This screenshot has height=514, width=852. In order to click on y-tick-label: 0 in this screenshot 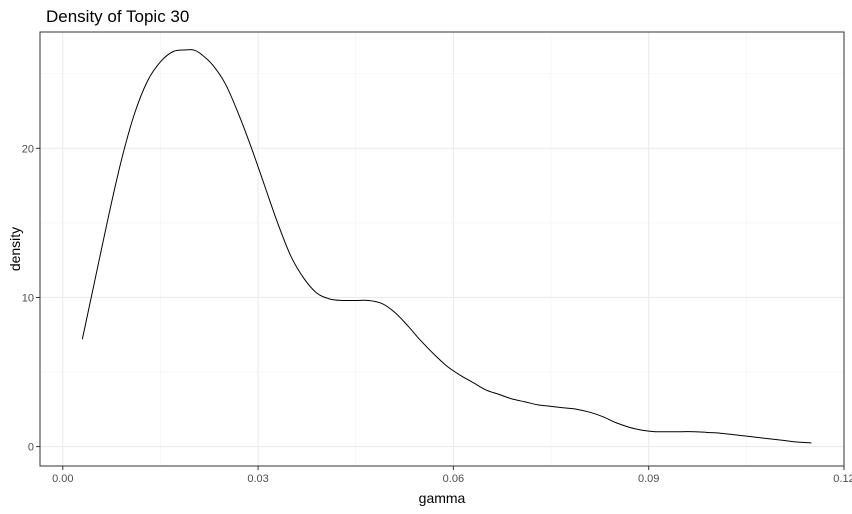, I will do `click(31, 448)`.